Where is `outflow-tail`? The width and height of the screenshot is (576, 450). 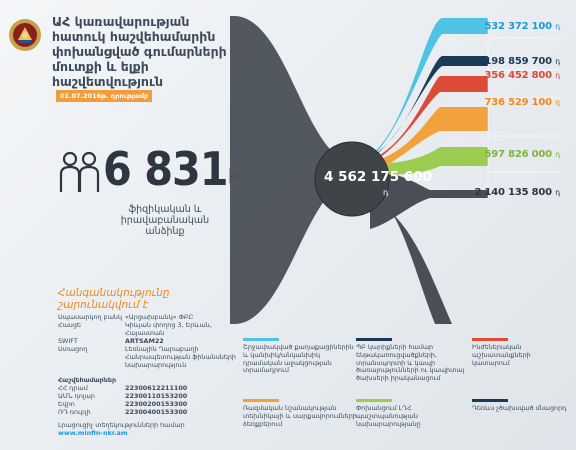 outflow-tail is located at coordinates (411, 256).